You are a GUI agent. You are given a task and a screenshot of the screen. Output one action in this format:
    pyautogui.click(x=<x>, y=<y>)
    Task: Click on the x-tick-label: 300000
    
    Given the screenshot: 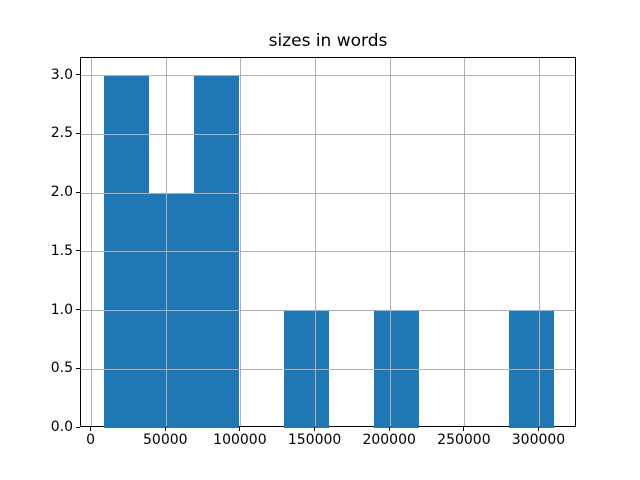 What is the action you would take?
    pyautogui.click(x=538, y=440)
    